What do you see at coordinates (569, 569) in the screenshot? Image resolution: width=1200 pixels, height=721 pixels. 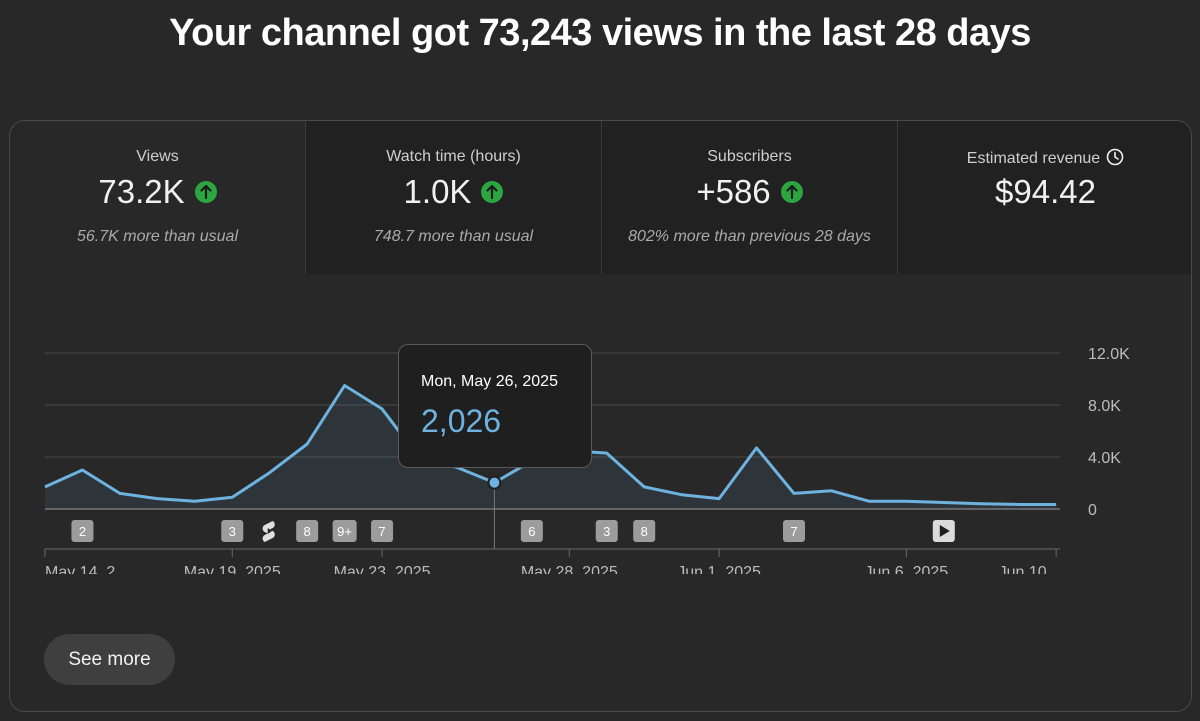 I see `x-tick-label: May 28, 2025` at bounding box center [569, 569].